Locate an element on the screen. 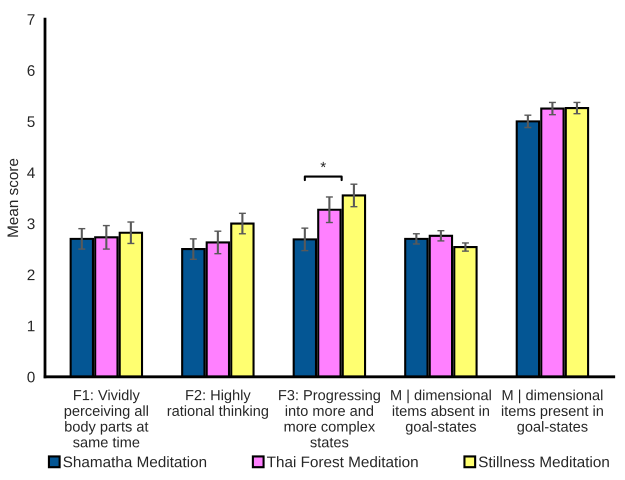  y-tick-label: 0 is located at coordinates (31, 377).